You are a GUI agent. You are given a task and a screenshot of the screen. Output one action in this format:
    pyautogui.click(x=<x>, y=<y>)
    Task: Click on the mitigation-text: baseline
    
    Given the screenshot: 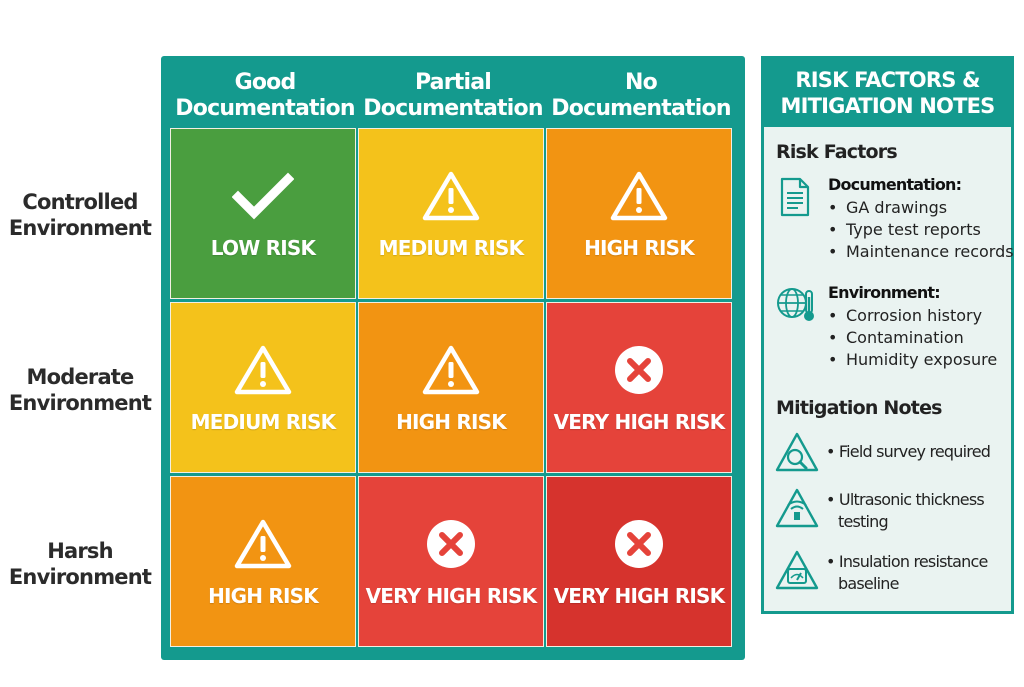 What is the action you would take?
    pyautogui.click(x=868, y=583)
    